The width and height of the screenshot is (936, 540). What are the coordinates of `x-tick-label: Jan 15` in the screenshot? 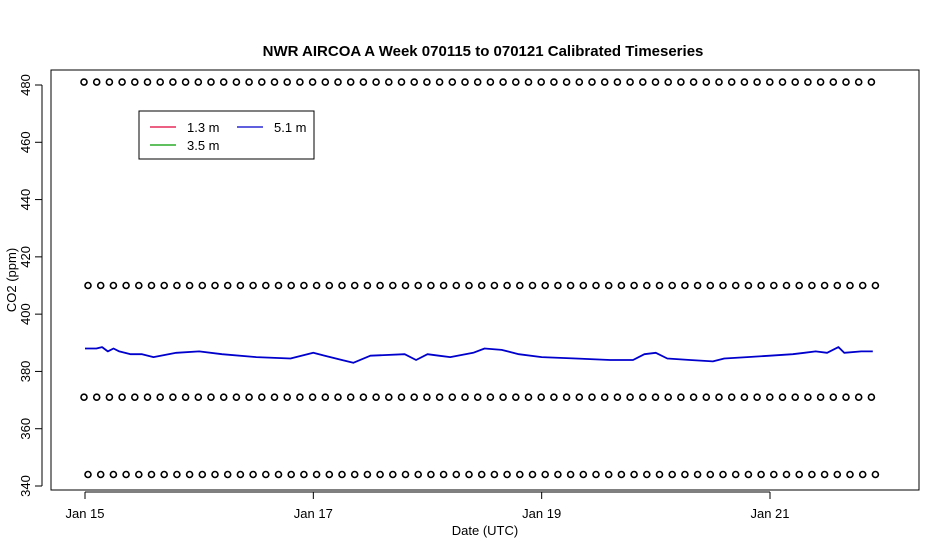 It's located at (84, 513).